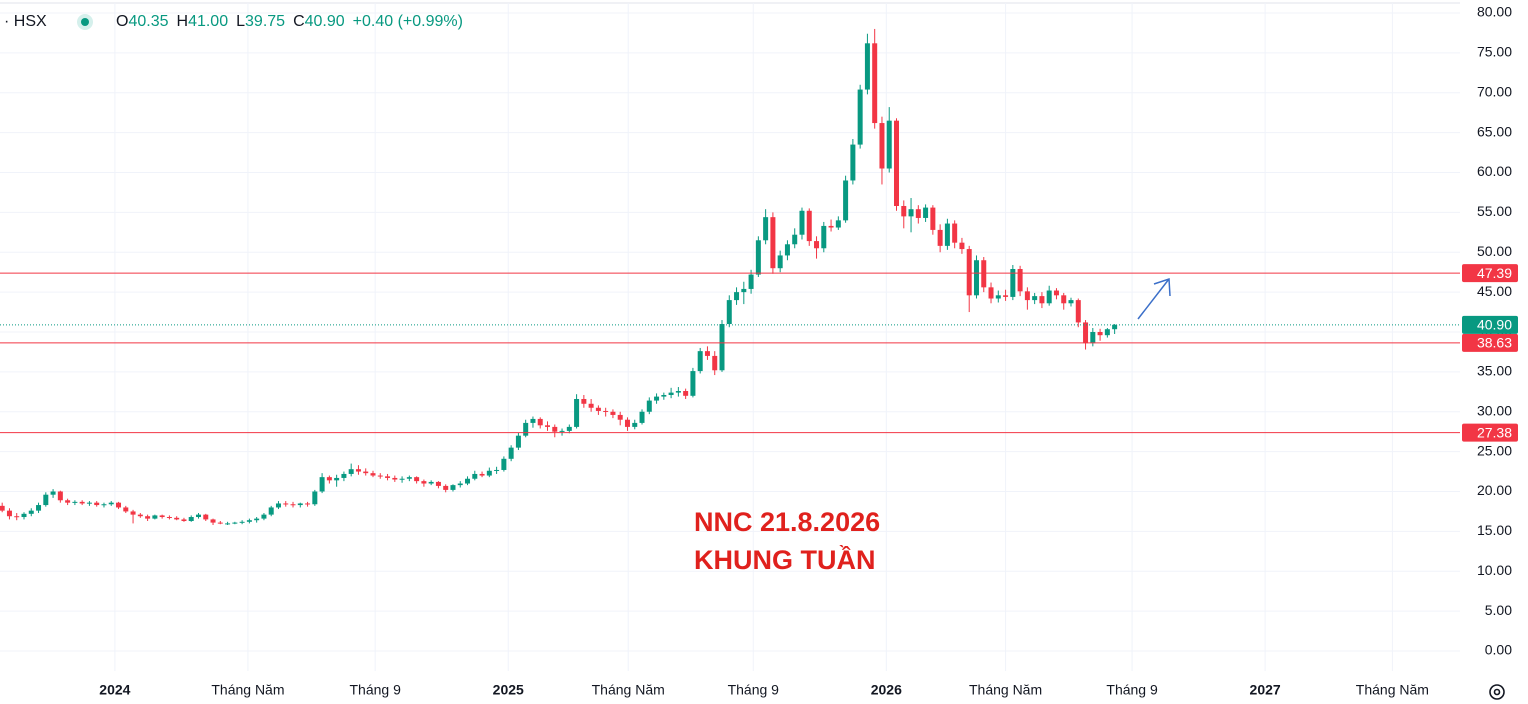  What do you see at coordinates (1494, 91) in the screenshot?
I see `y-tick-label: 70.00` at bounding box center [1494, 91].